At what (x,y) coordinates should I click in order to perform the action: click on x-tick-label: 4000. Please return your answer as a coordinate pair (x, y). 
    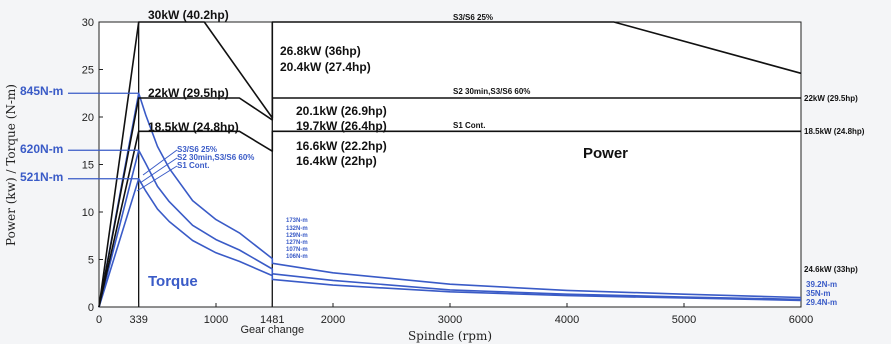
    Looking at the image, I should click on (567, 320).